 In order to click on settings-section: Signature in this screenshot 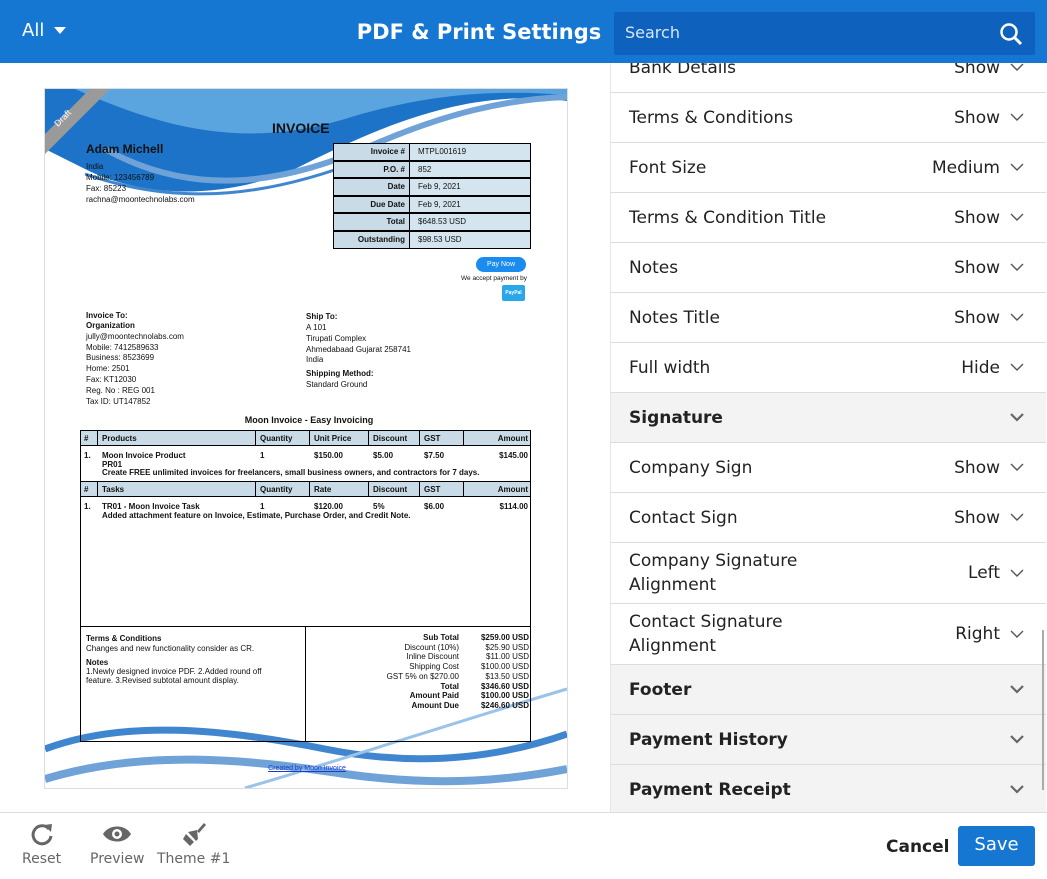, I will do `click(828, 418)`.